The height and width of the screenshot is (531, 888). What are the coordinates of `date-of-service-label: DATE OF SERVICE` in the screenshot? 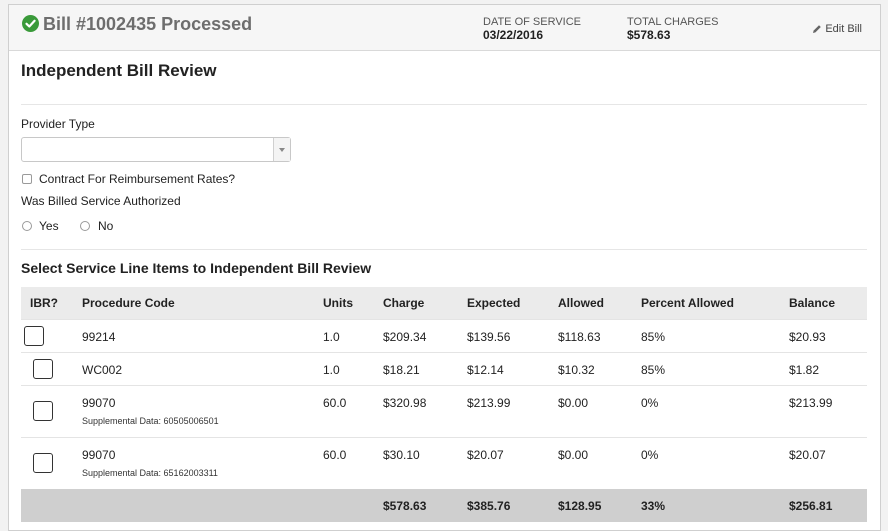 It's located at (532, 22).